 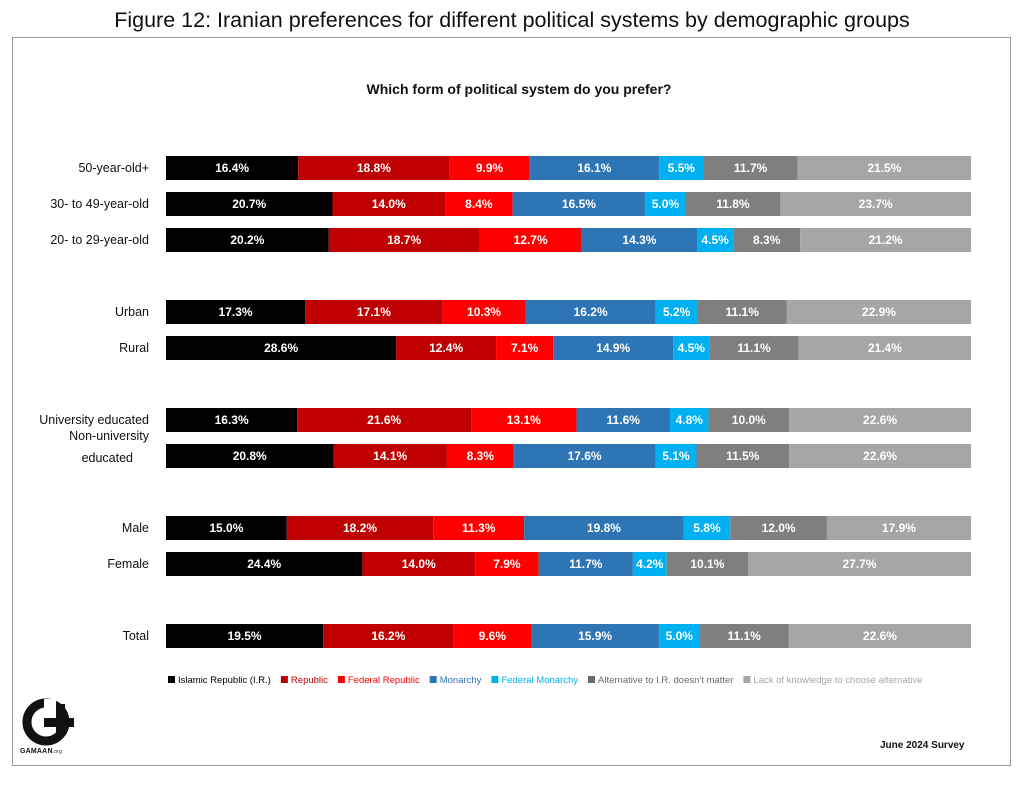 What do you see at coordinates (309, 680) in the screenshot?
I see `legend-label: Republic` at bounding box center [309, 680].